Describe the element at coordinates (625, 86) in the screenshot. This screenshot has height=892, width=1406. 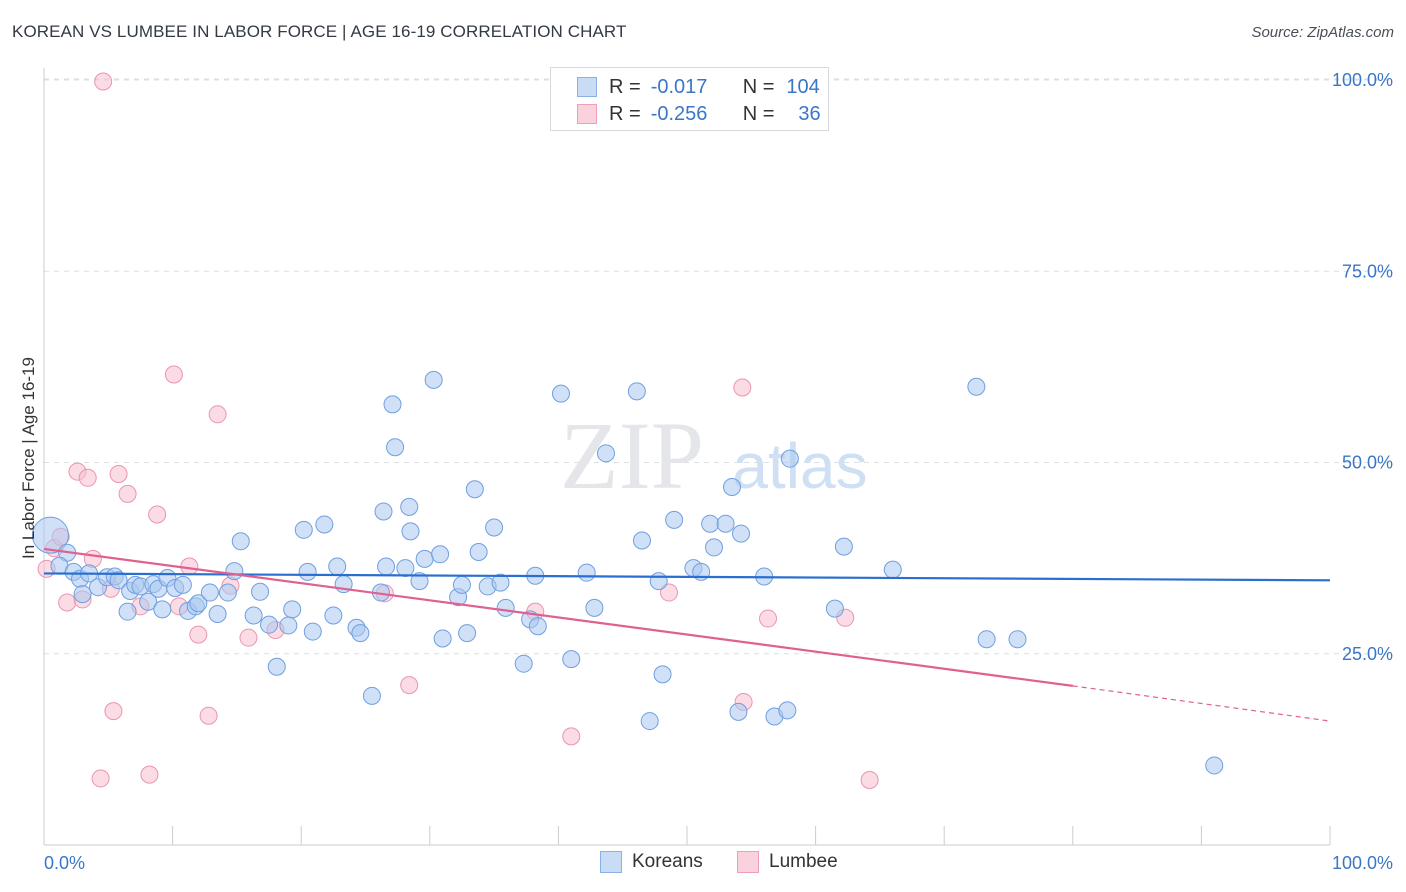
I see `koreans-r-label: R =` at that location.